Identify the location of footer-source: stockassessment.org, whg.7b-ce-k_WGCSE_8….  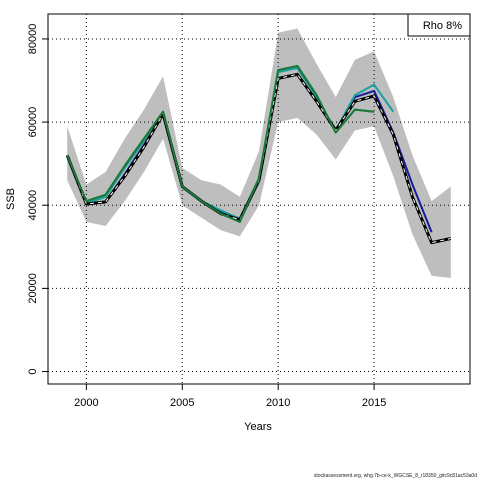
(395, 476).